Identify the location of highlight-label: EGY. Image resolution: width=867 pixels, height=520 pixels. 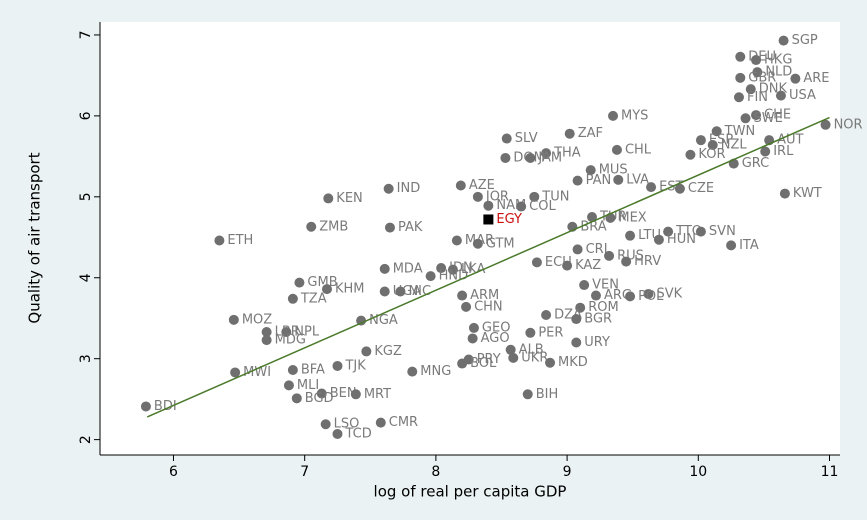
(509, 219).